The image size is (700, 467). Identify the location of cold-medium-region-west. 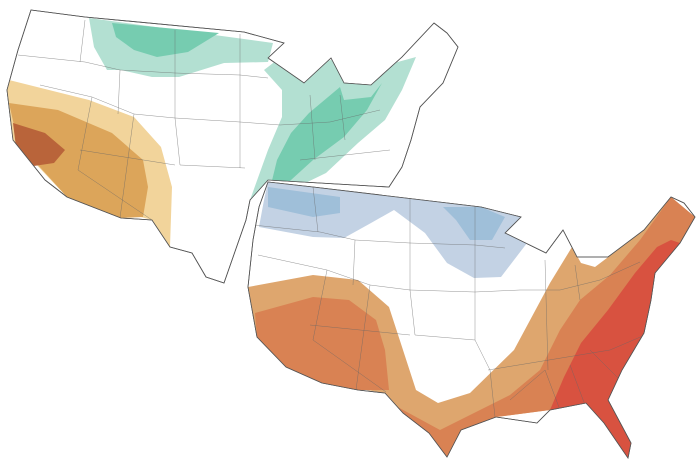
(304, 202).